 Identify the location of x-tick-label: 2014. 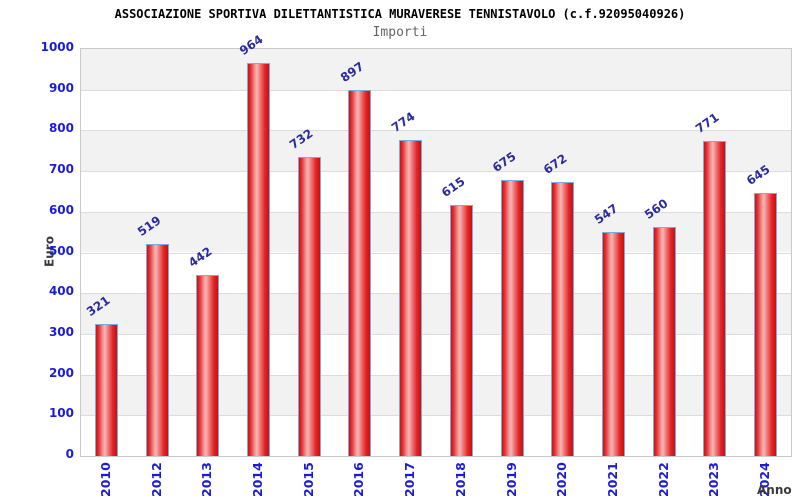
(257, 479).